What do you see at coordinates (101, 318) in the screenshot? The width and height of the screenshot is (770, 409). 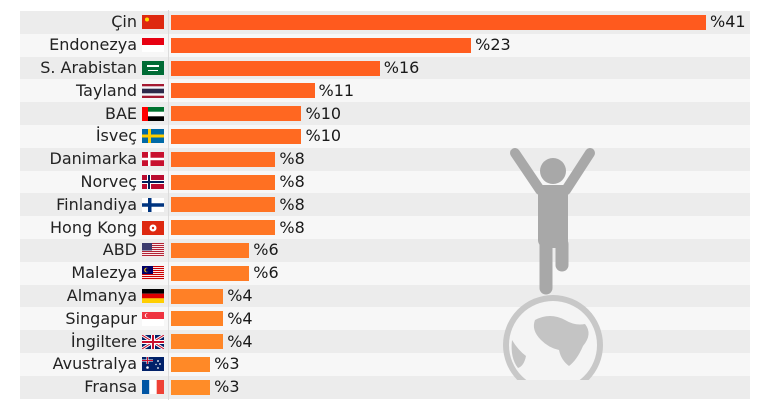 I see `category-label: Singapur` at bounding box center [101, 318].